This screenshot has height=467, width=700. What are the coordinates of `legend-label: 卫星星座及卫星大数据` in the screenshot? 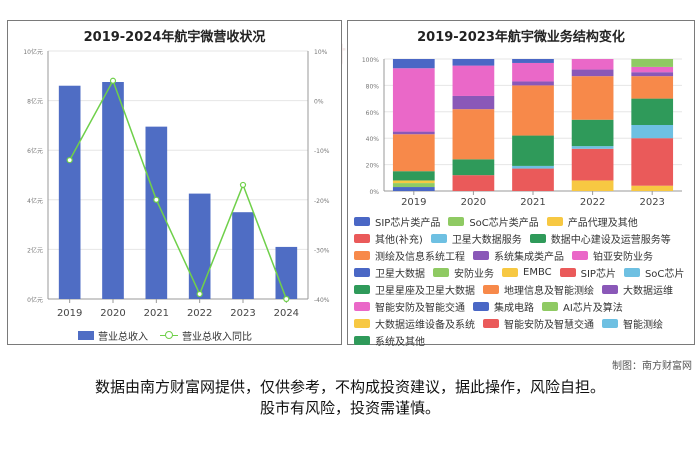 It's located at (425, 291).